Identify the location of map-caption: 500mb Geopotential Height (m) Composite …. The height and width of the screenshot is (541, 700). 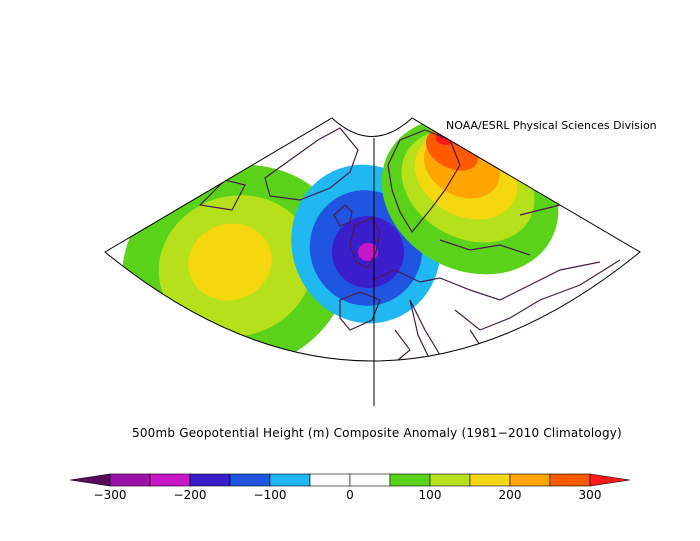
(377, 433).